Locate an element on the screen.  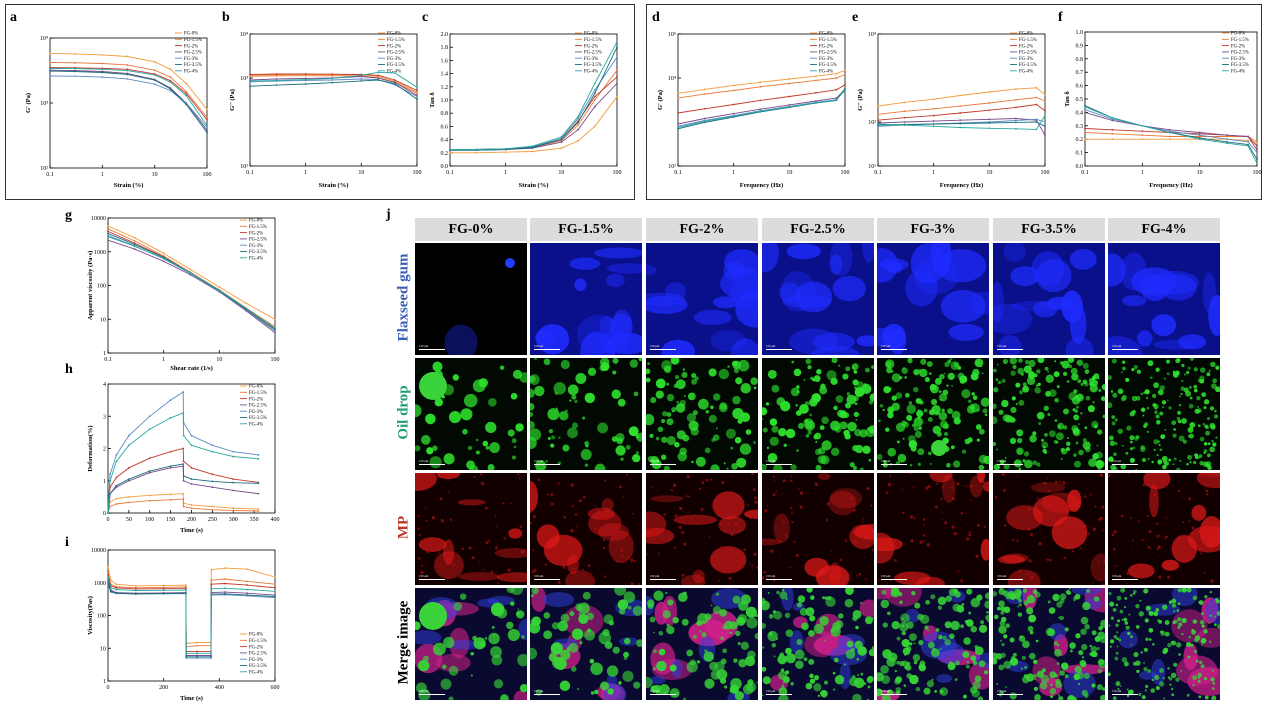
panel-label-i: i is located at coordinates (67, 542).